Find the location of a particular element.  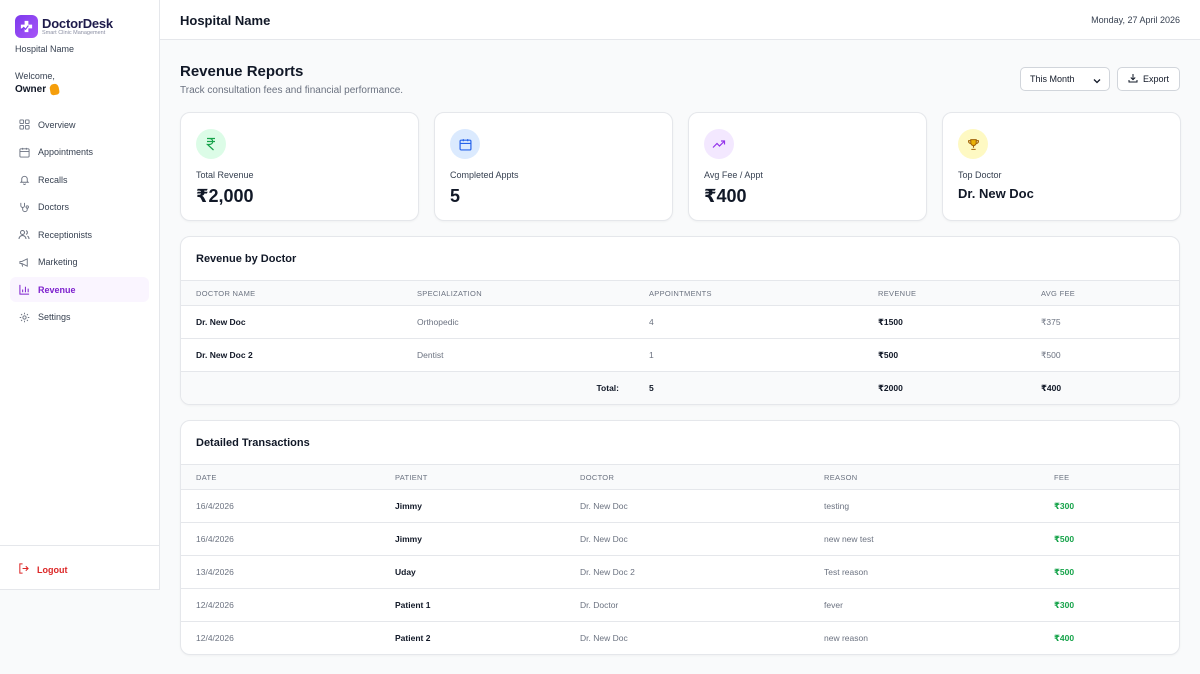

visit-reason: new reason is located at coordinates (846, 638).